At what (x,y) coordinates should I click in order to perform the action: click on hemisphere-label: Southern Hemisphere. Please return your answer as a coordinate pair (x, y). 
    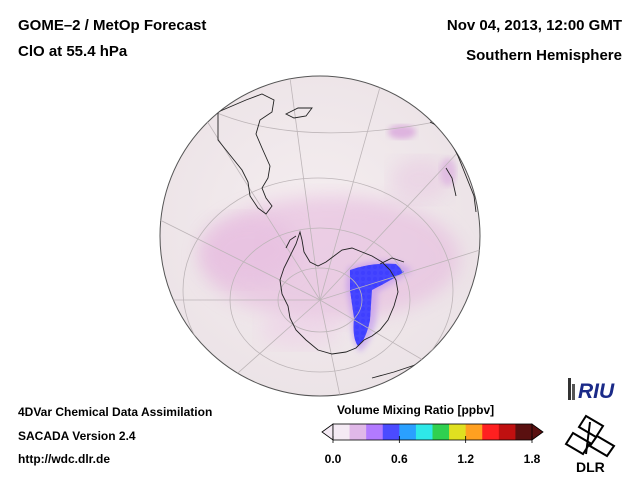
    Looking at the image, I should click on (544, 55).